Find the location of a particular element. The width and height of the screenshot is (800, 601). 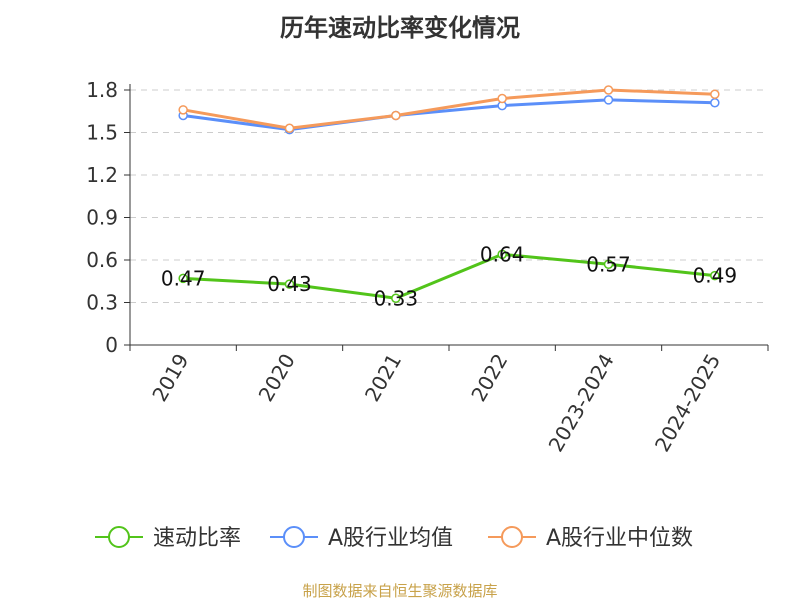

data-label: 0.33 is located at coordinates (396, 298).